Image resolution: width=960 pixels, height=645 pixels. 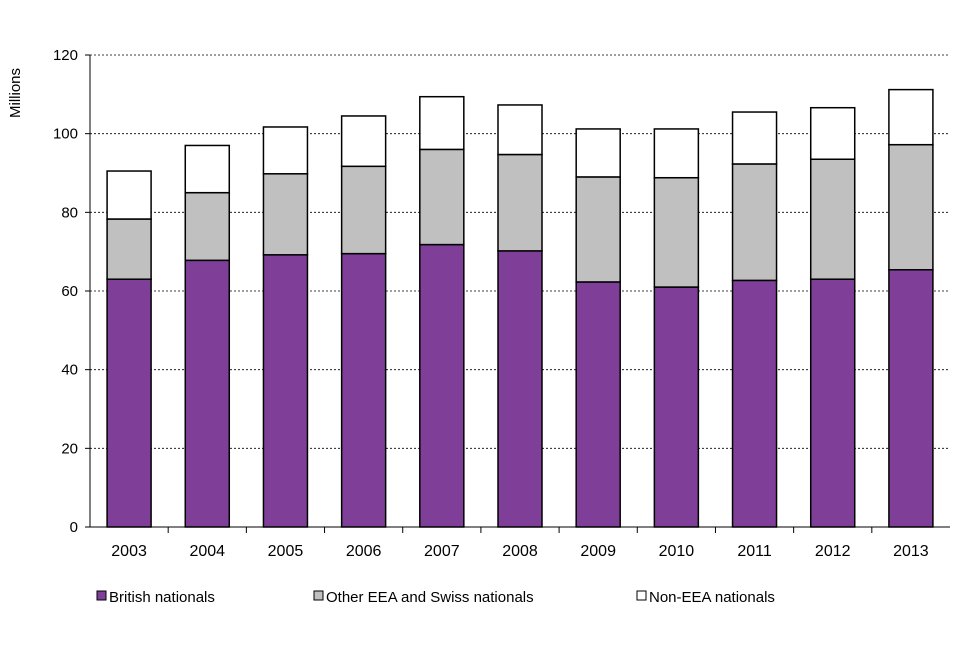 What do you see at coordinates (69, 448) in the screenshot?
I see `y-tick-label: 20` at bounding box center [69, 448].